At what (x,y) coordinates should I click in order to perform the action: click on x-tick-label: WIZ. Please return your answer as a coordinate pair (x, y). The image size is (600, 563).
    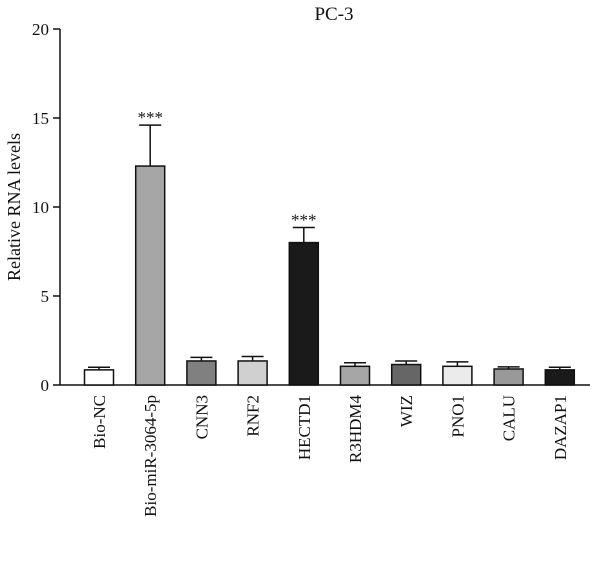
    Looking at the image, I should click on (406, 411).